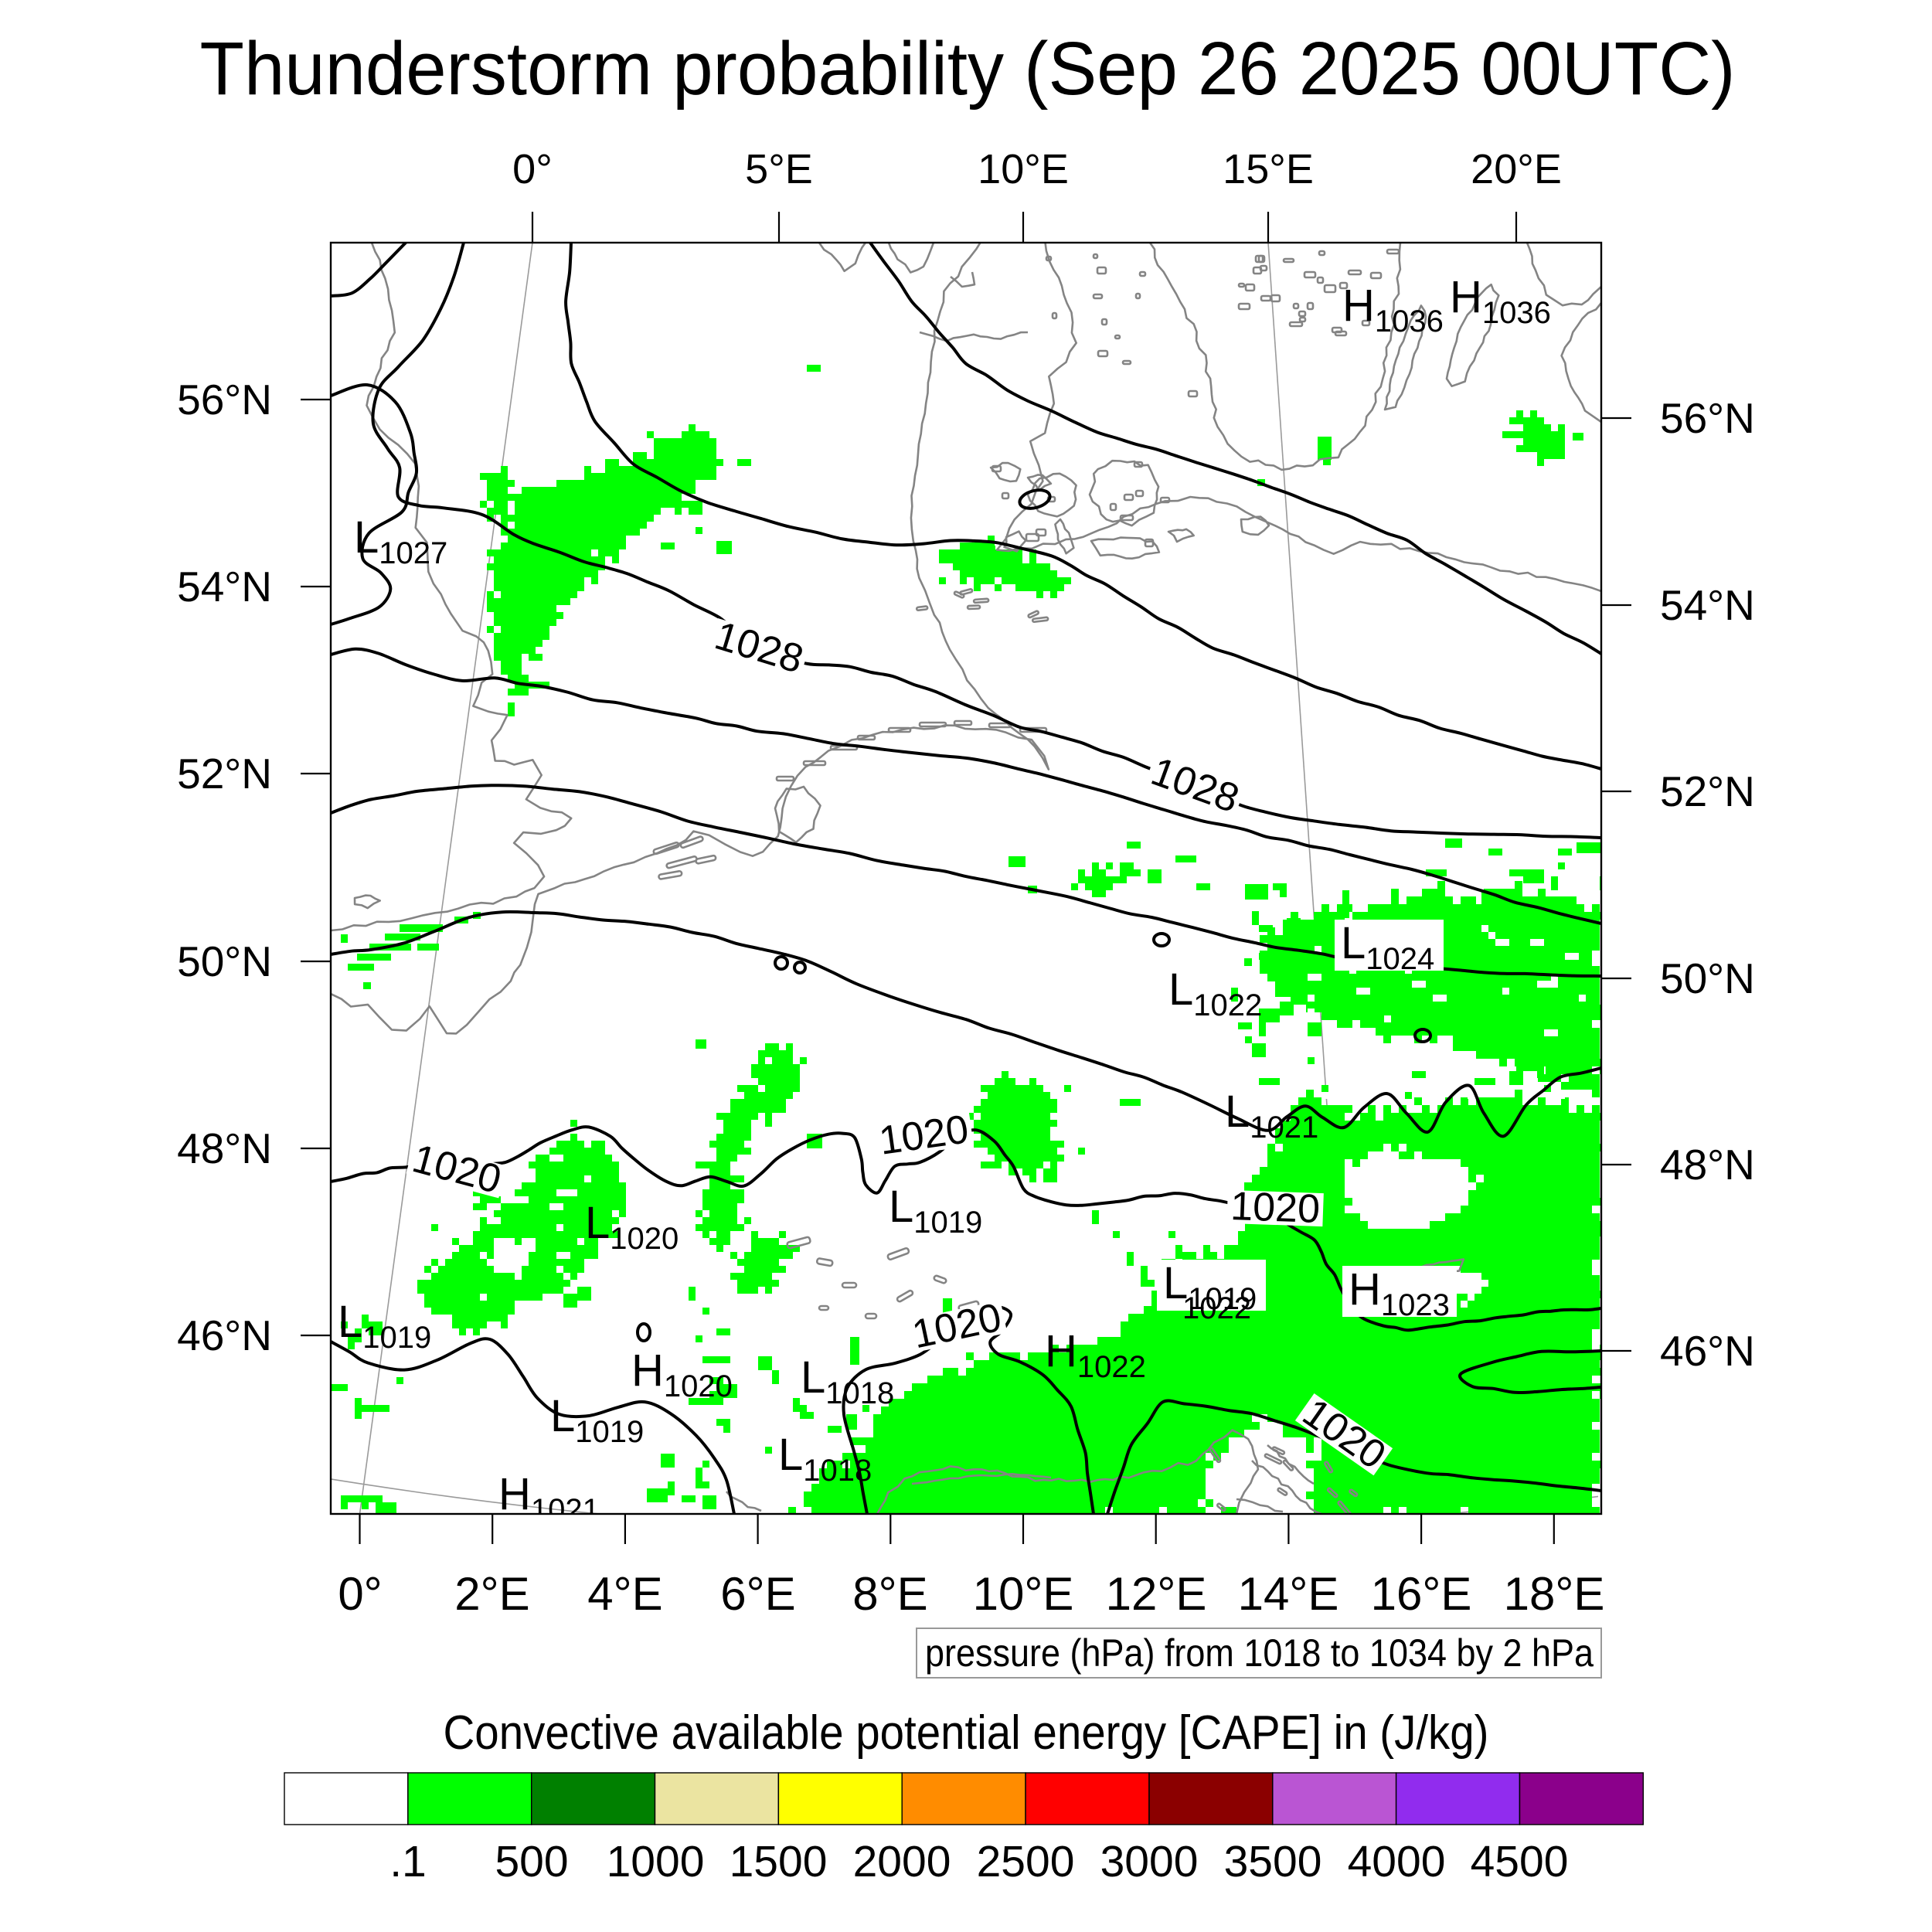  Describe the element at coordinates (1156, 1594) in the screenshot. I see `svg-text: 12°E` at that location.